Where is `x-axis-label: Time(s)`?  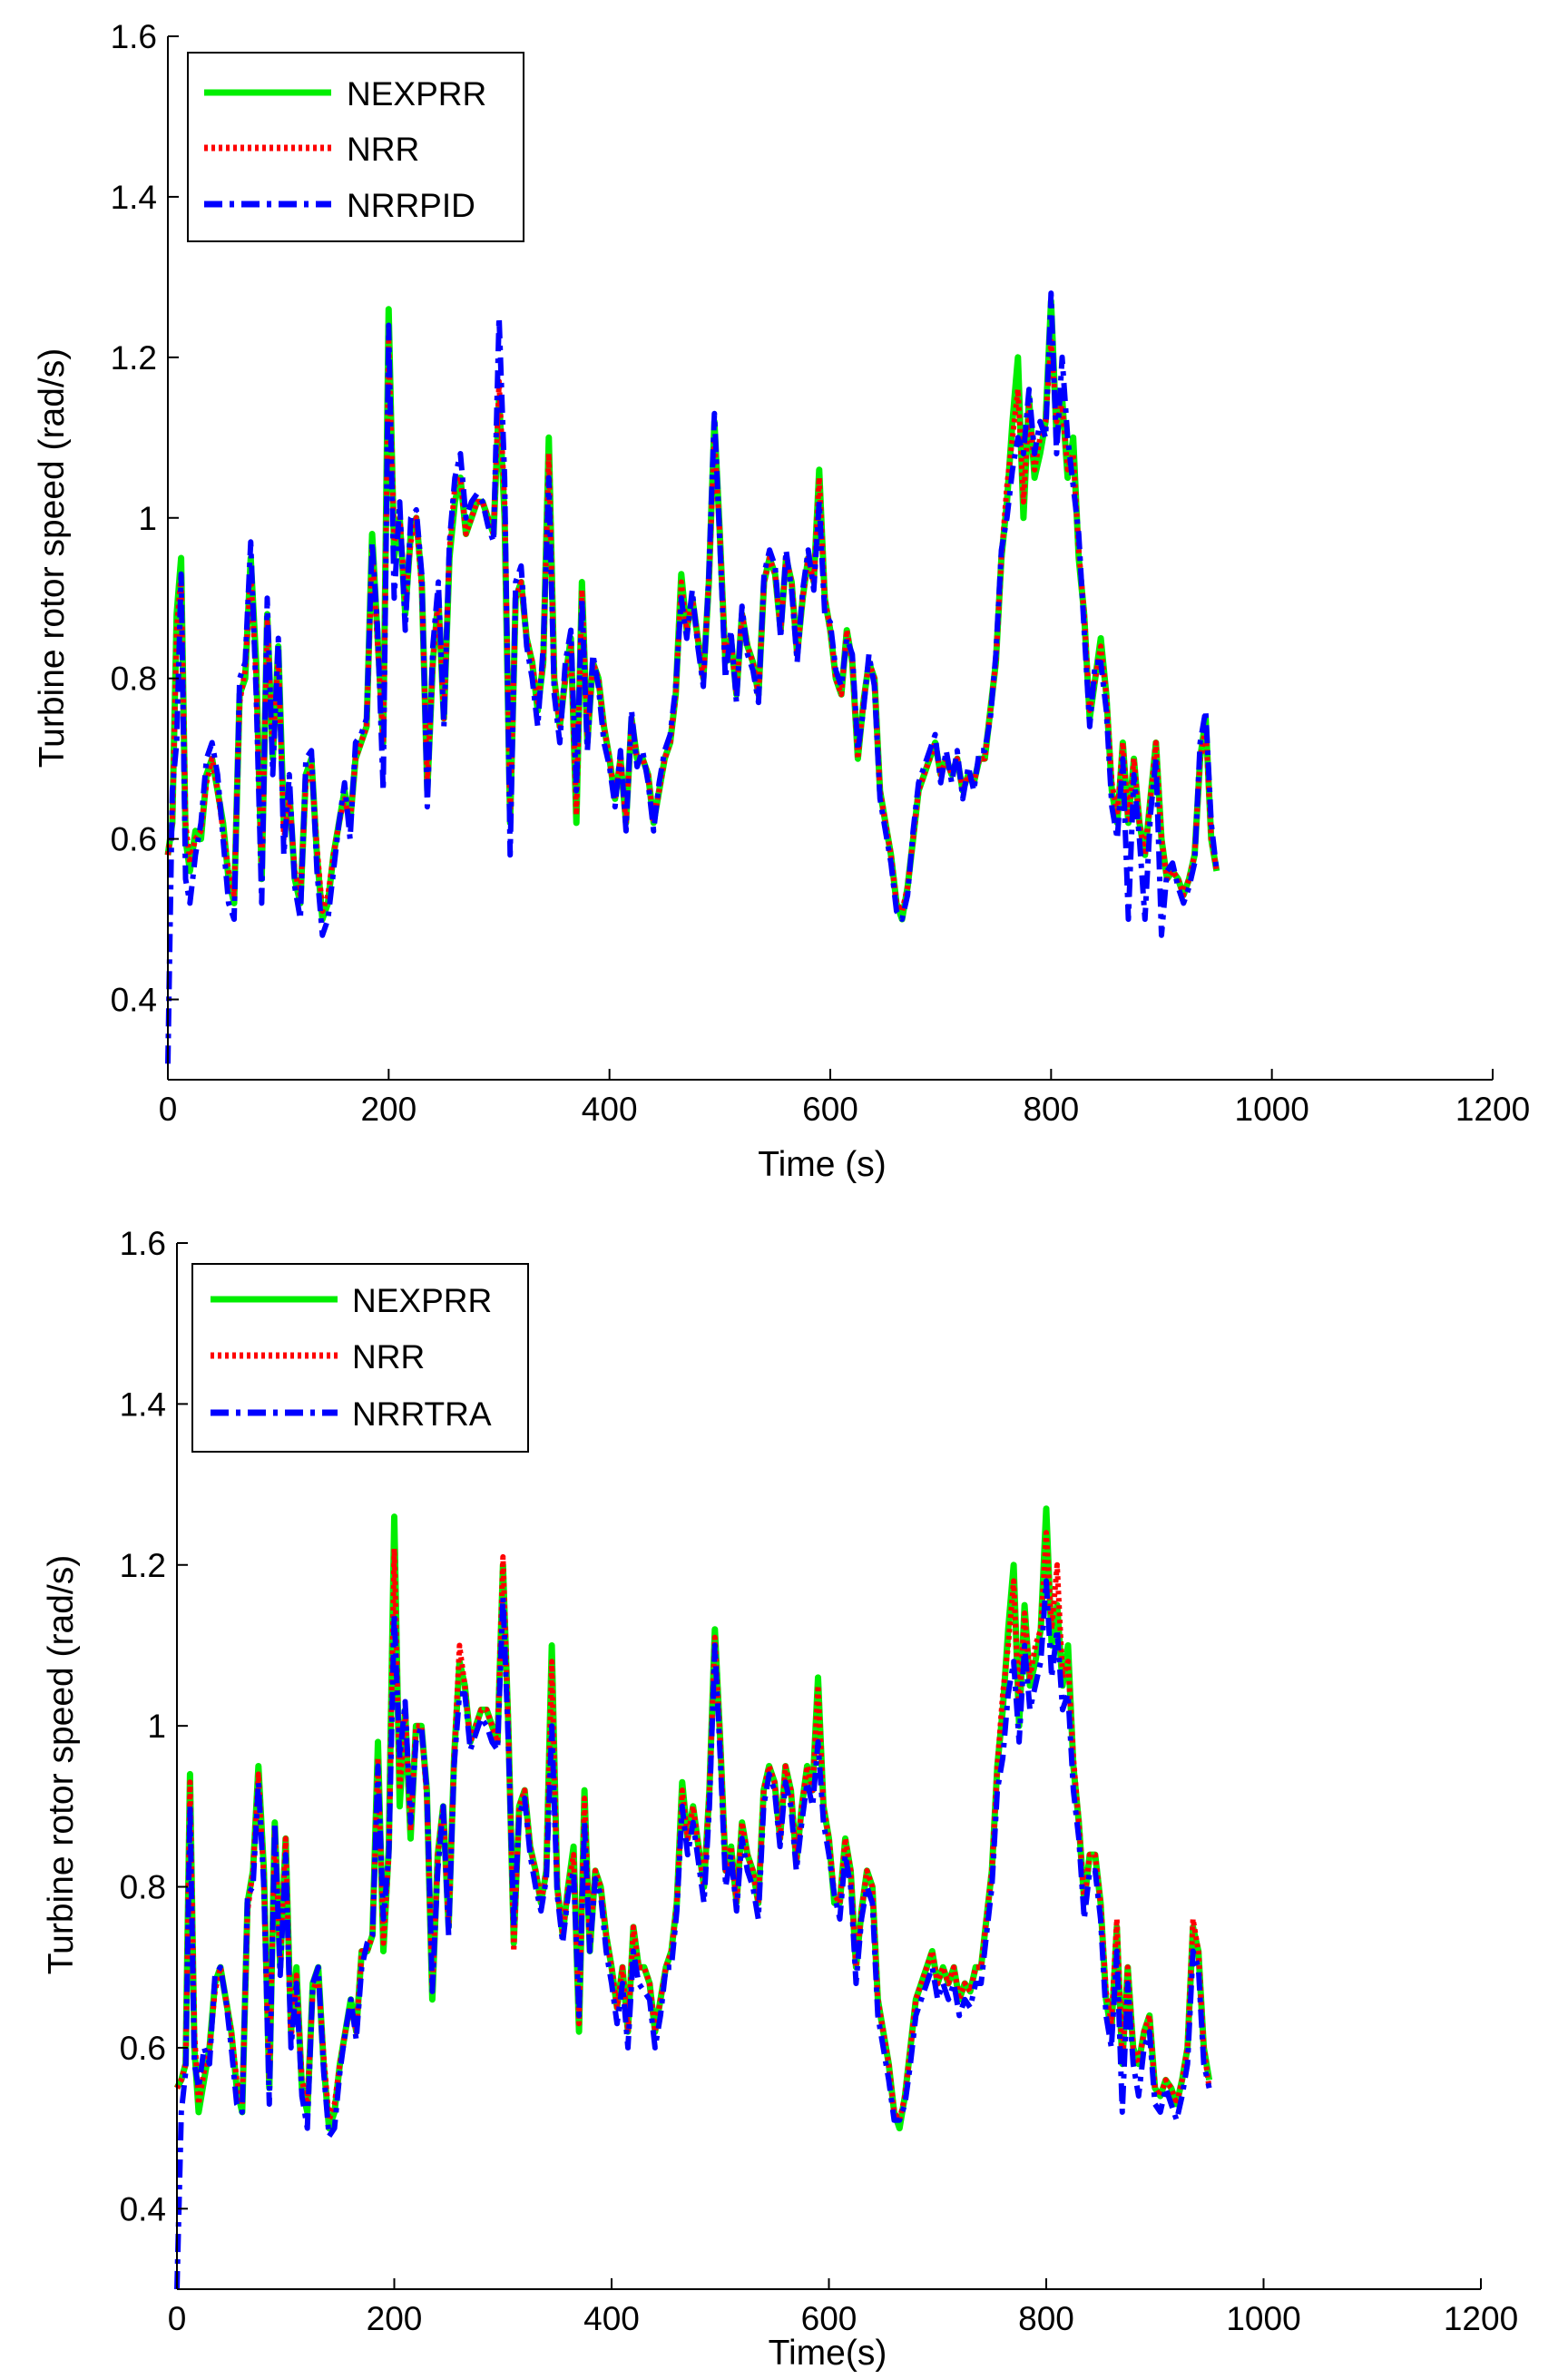
x-axis-label: Time(s) is located at coordinates (828, 2353).